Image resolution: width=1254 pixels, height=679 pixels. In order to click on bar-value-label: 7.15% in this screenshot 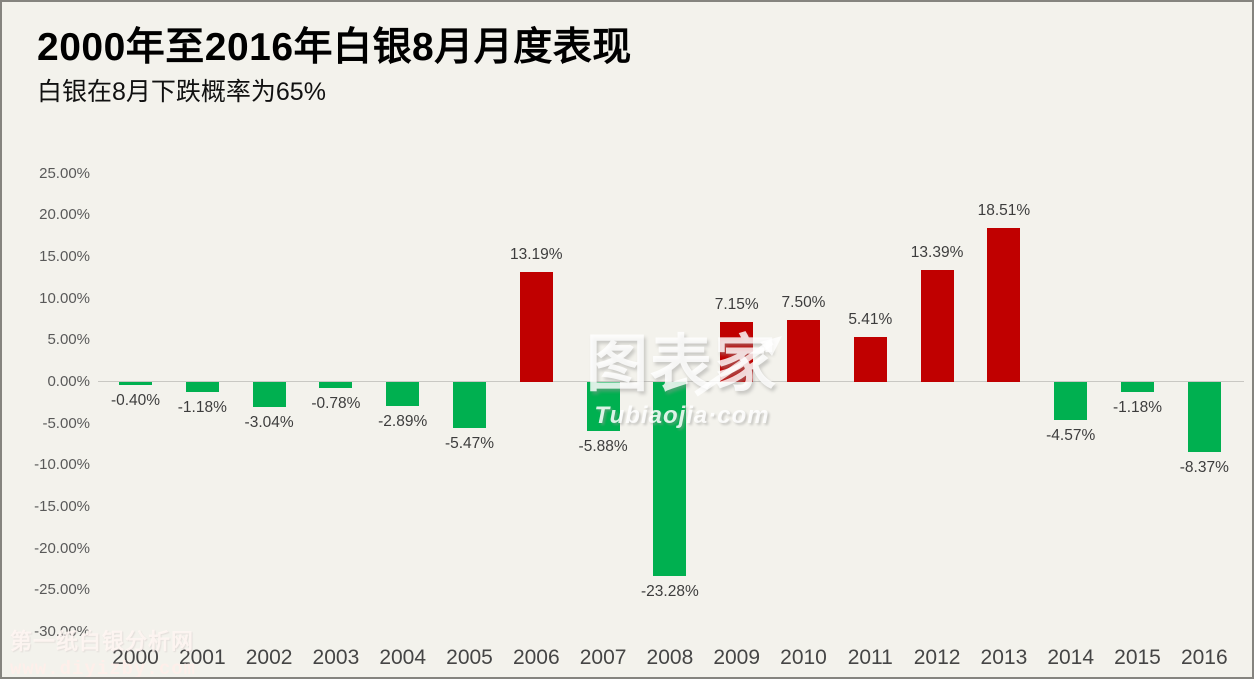, I will do `click(736, 305)`.